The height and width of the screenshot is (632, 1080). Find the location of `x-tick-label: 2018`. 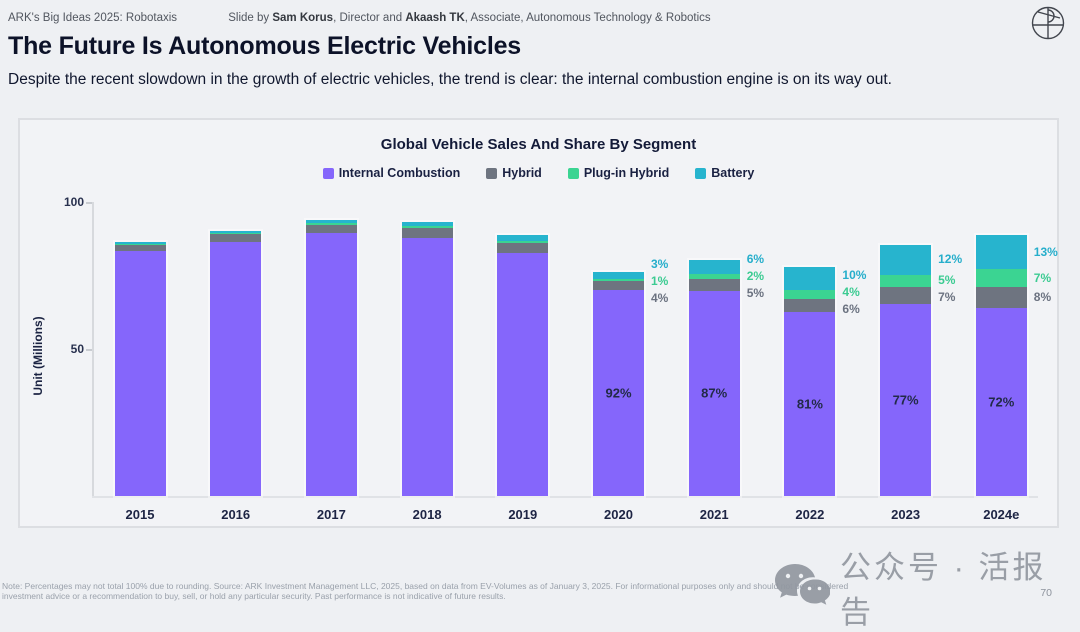

x-tick-label: 2018 is located at coordinates (427, 514).